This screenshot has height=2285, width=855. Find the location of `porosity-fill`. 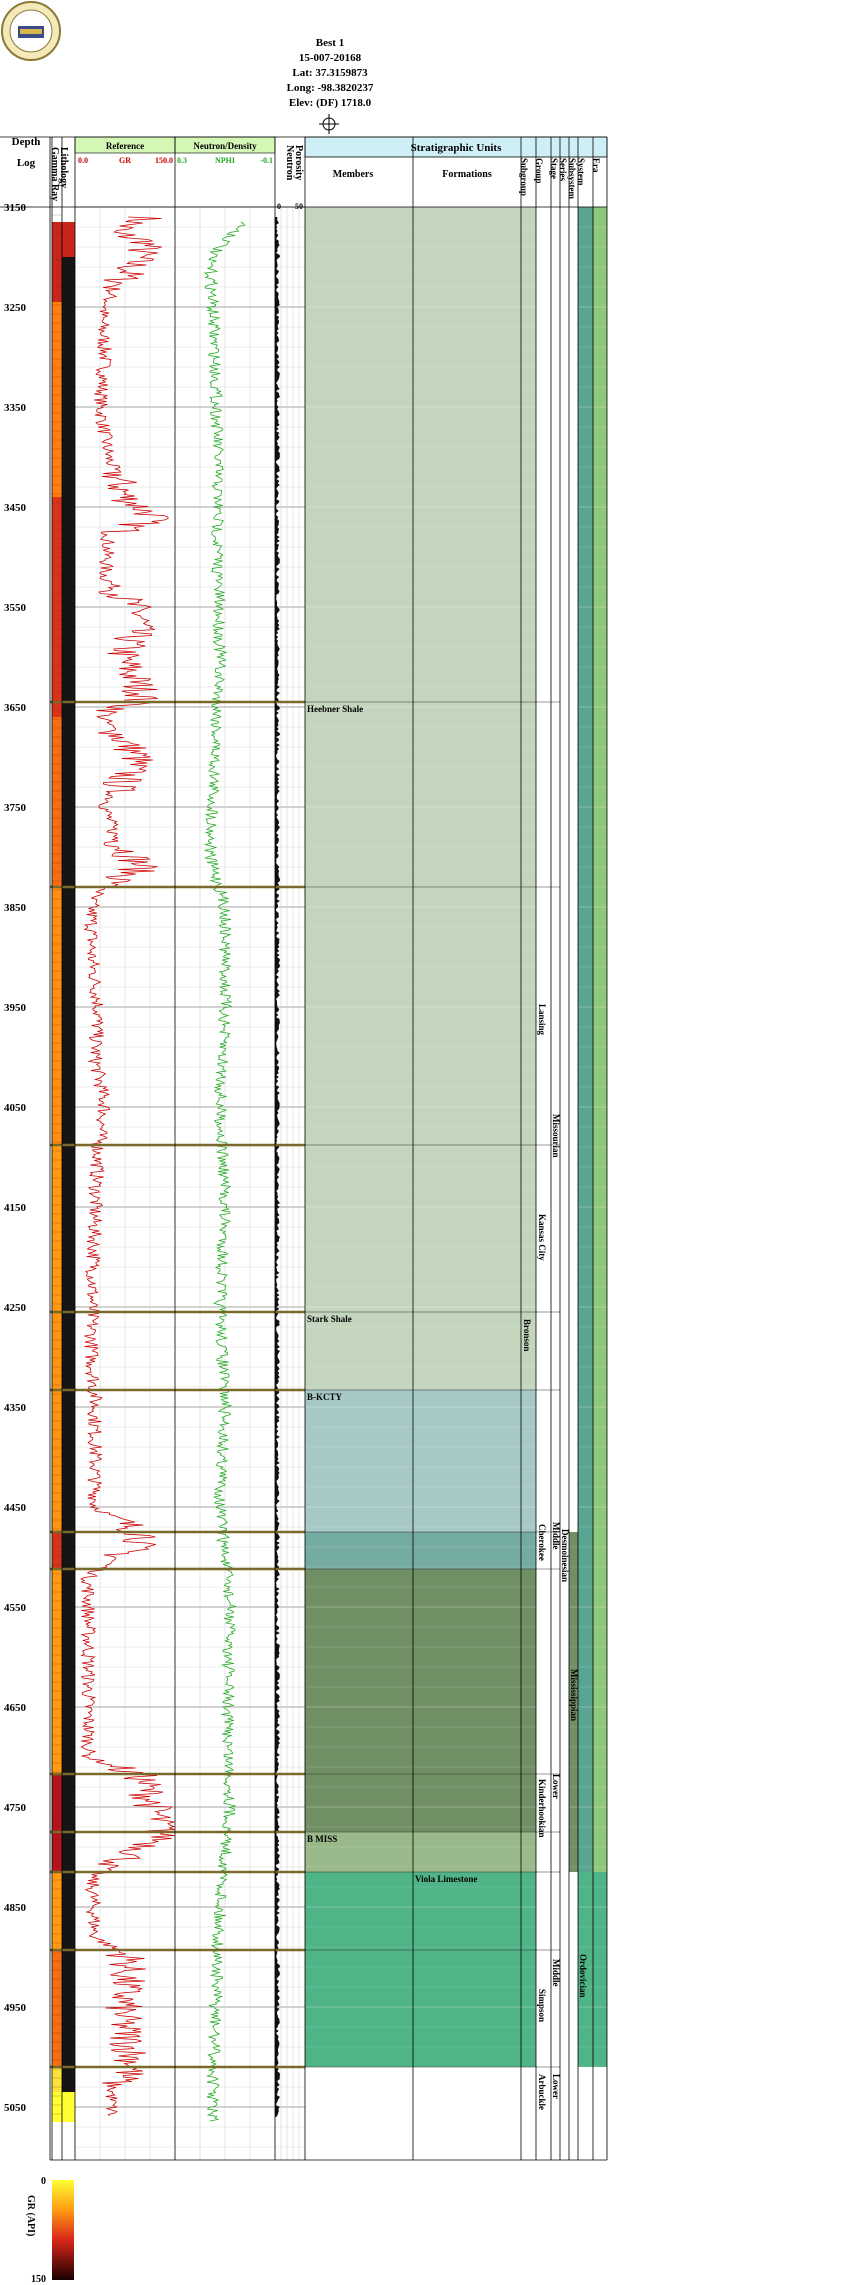

porosity-fill is located at coordinates (277, 1167).